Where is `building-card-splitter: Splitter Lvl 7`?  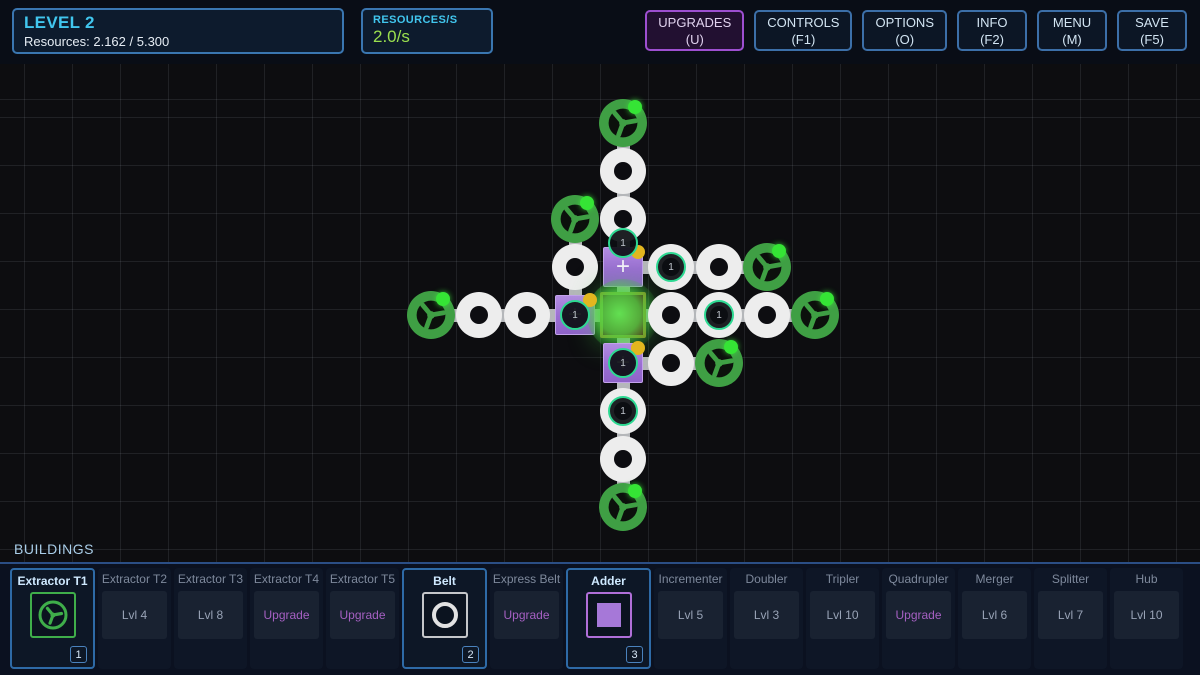 building-card-splitter: Splitter Lvl 7 is located at coordinates (1070, 618).